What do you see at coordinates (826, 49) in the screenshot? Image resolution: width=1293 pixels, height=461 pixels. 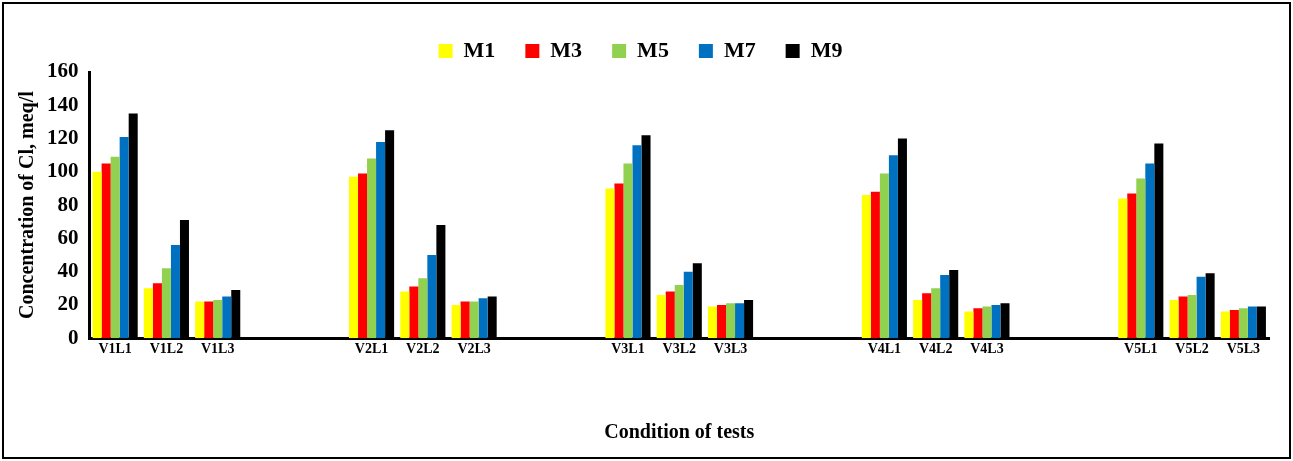 I see `legend-label: M9` at bounding box center [826, 49].